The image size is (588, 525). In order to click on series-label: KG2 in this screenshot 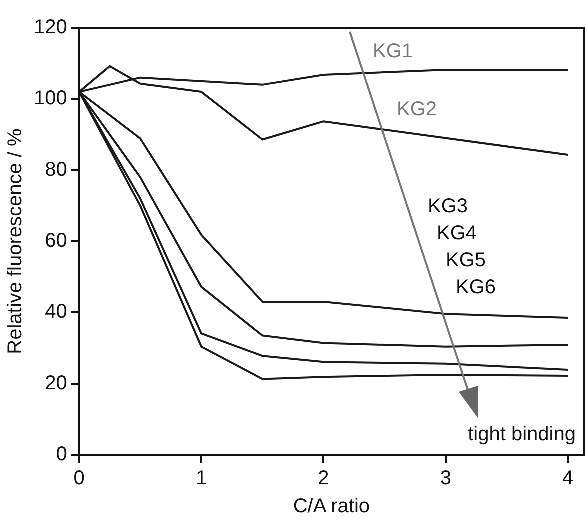, I will do `click(417, 109)`.